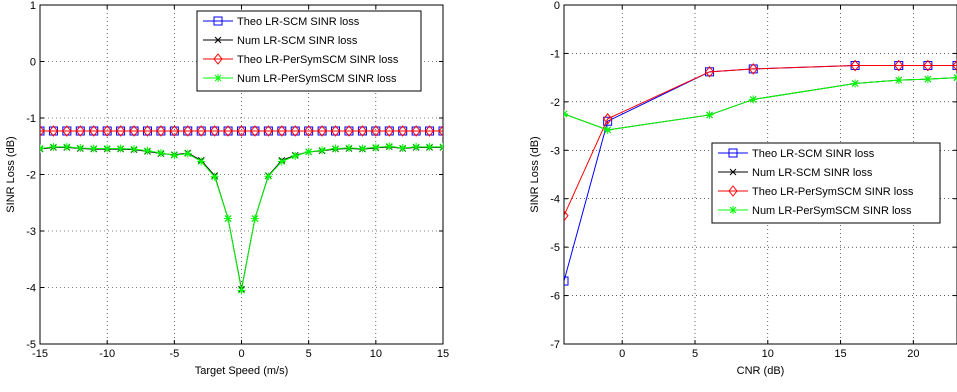 This screenshot has width=957, height=392. Describe the element at coordinates (318, 60) in the screenshot. I see `legend-entry-label: Theo LR-PerSymSCM SINR loss` at that location.